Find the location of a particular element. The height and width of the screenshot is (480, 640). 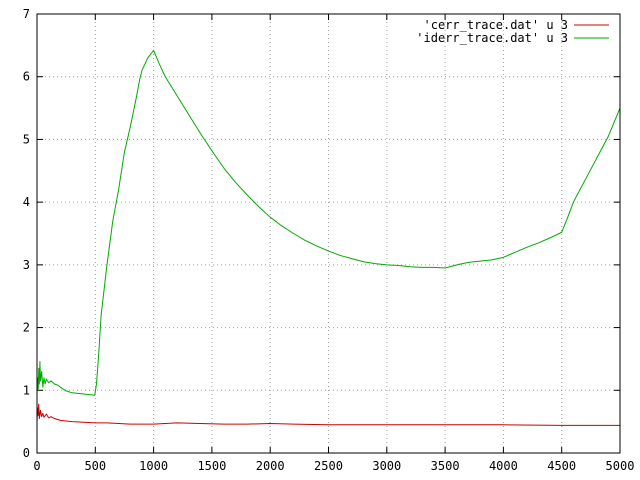

y-tick-label: 3 is located at coordinates (26, 265).